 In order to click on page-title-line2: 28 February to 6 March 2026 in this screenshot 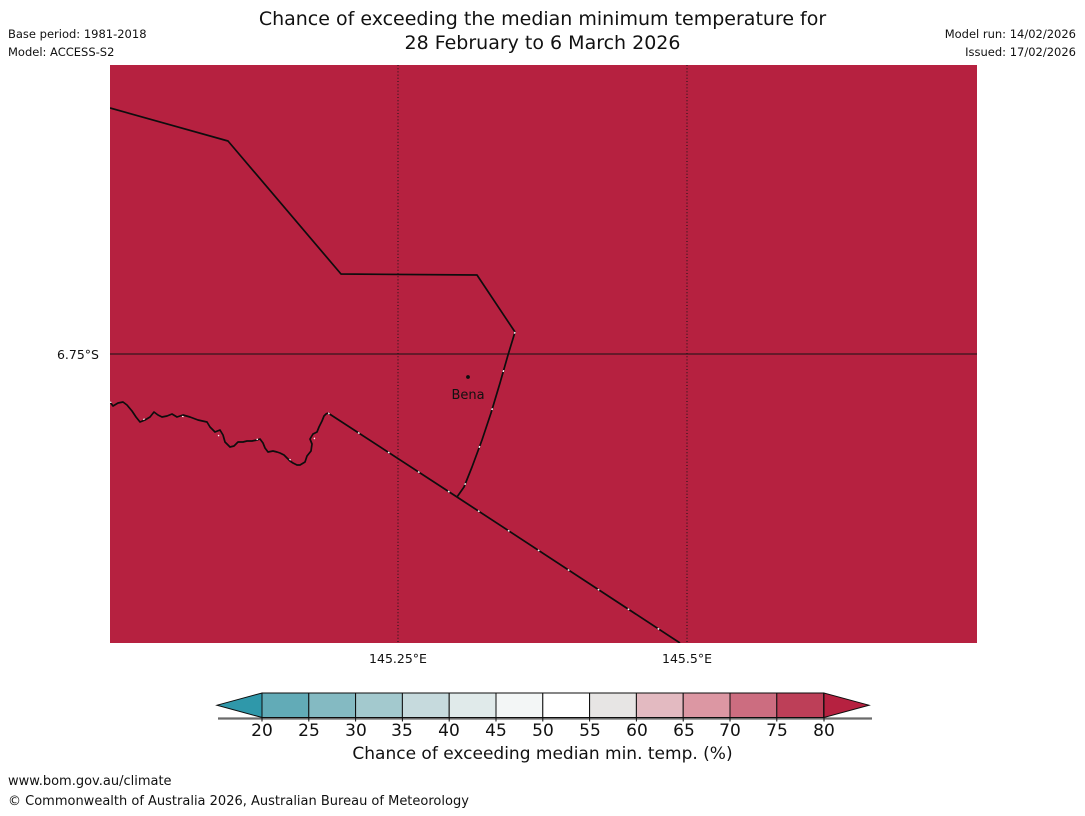, I will do `click(542, 43)`.